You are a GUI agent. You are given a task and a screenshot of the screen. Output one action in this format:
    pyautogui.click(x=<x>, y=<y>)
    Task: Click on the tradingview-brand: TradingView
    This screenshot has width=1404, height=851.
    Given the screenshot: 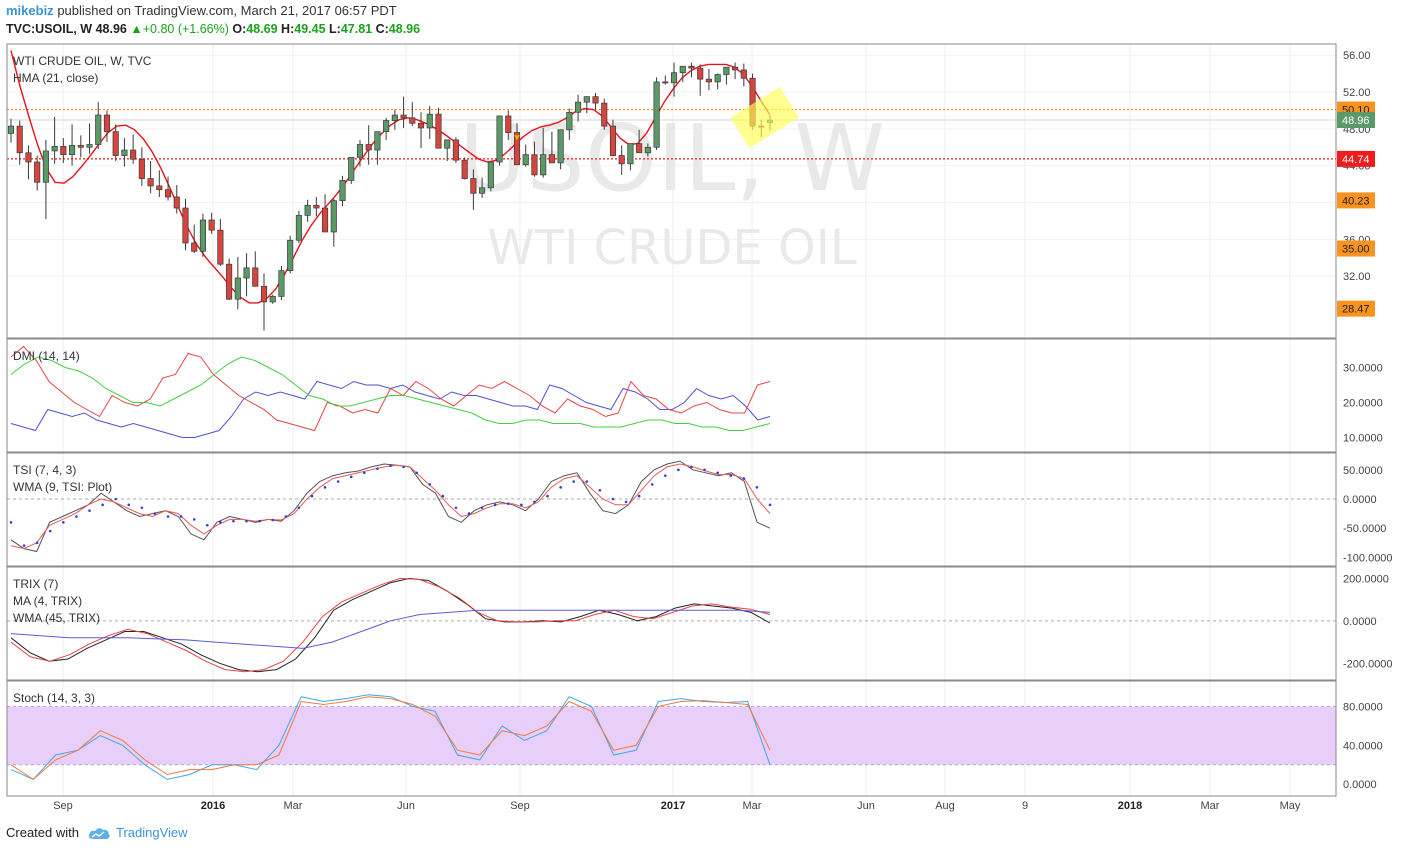 What is the action you would take?
    pyautogui.click(x=151, y=832)
    